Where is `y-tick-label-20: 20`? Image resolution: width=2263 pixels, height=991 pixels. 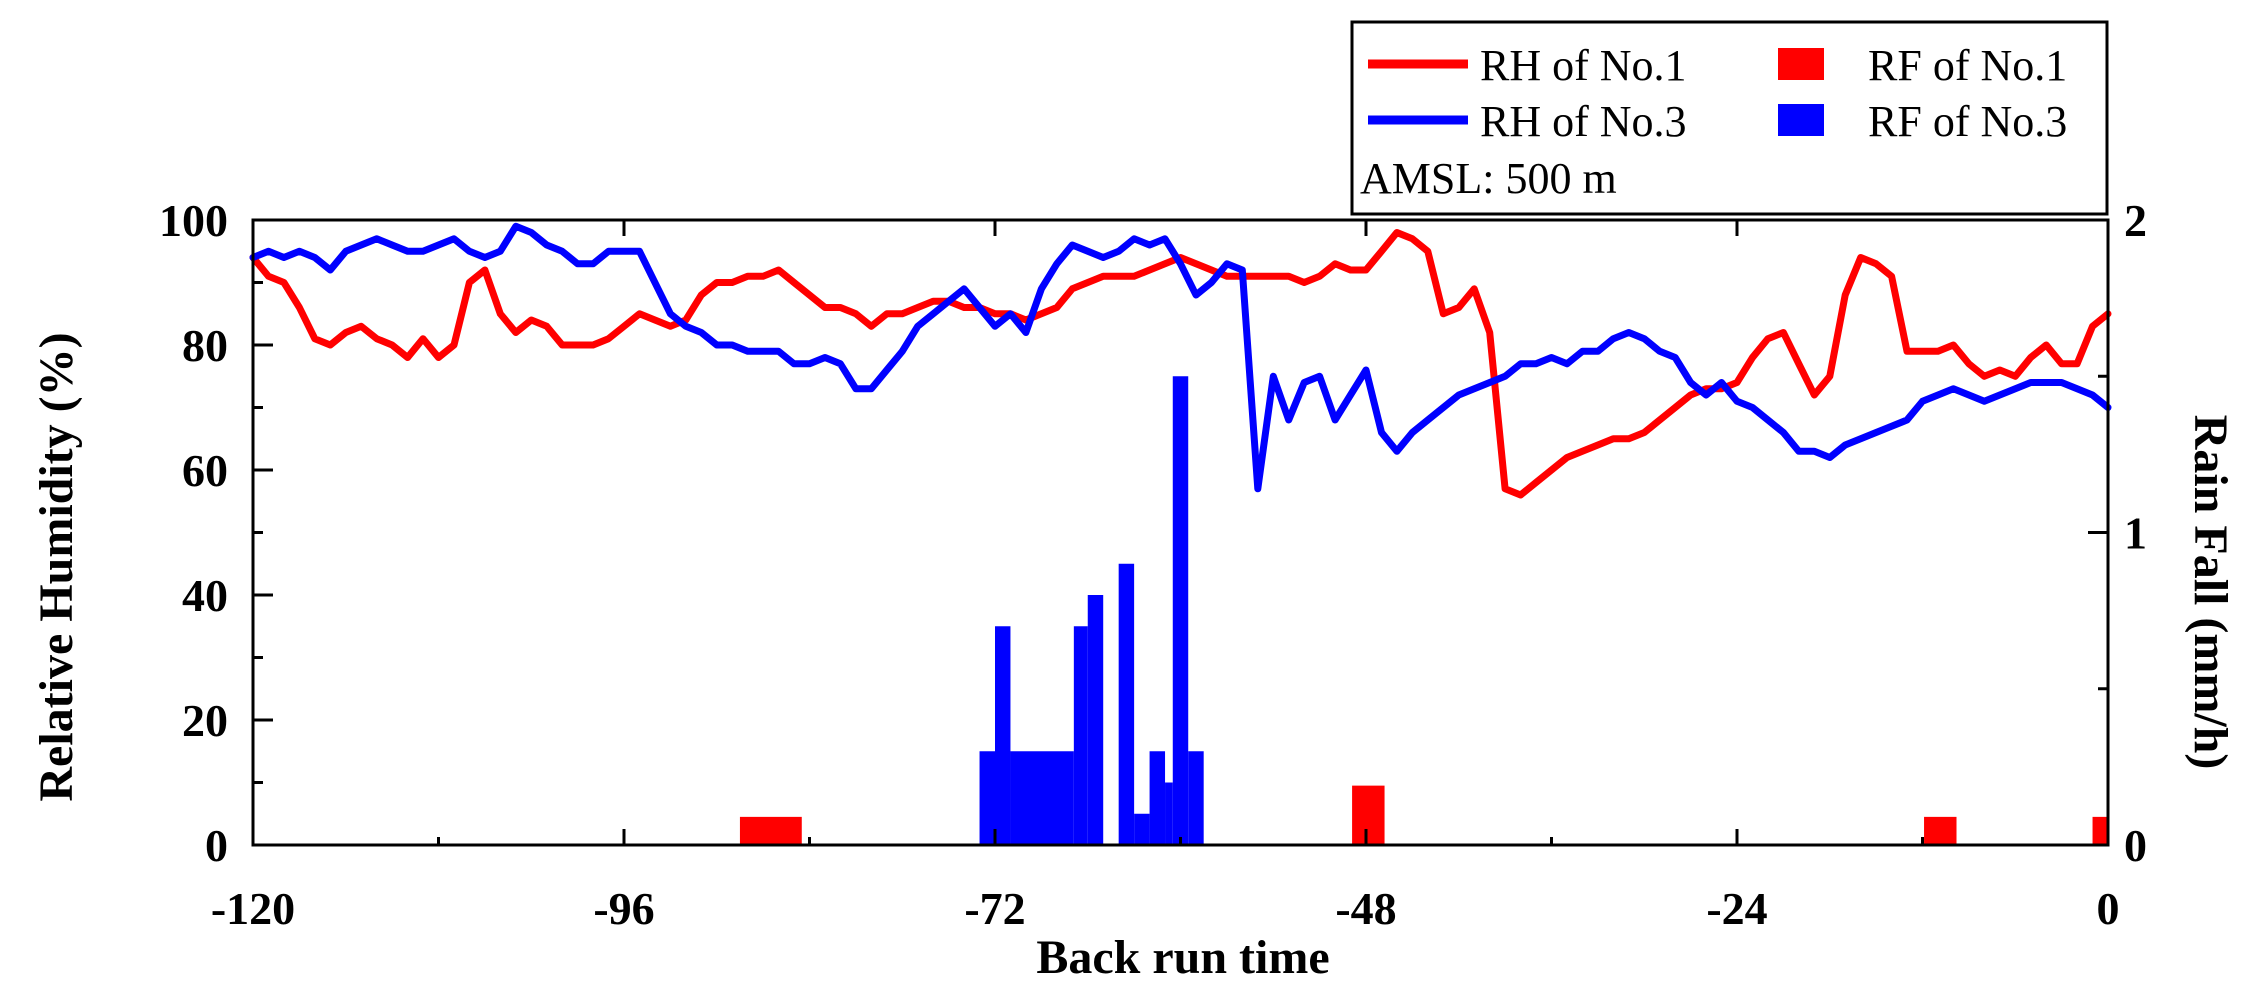 y-tick-label-20: 20 is located at coordinates (205, 720).